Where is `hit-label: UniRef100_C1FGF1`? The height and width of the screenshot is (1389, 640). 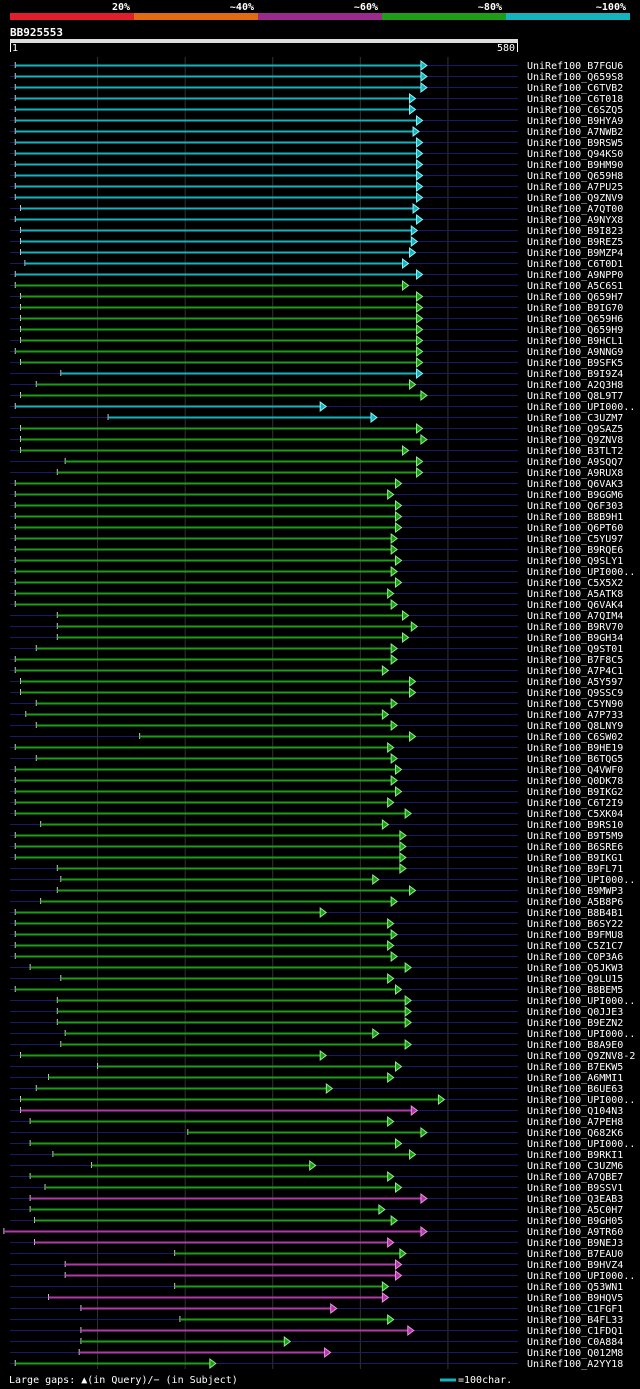 hit-label: UniRef100_C1FGF1 is located at coordinates (575, 1309).